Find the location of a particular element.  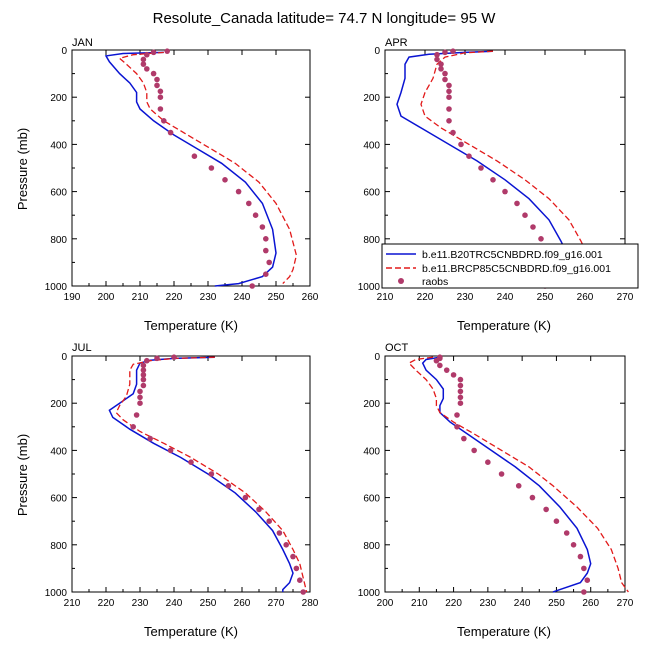

x-tick-label-oct: 250 is located at coordinates (556, 603).